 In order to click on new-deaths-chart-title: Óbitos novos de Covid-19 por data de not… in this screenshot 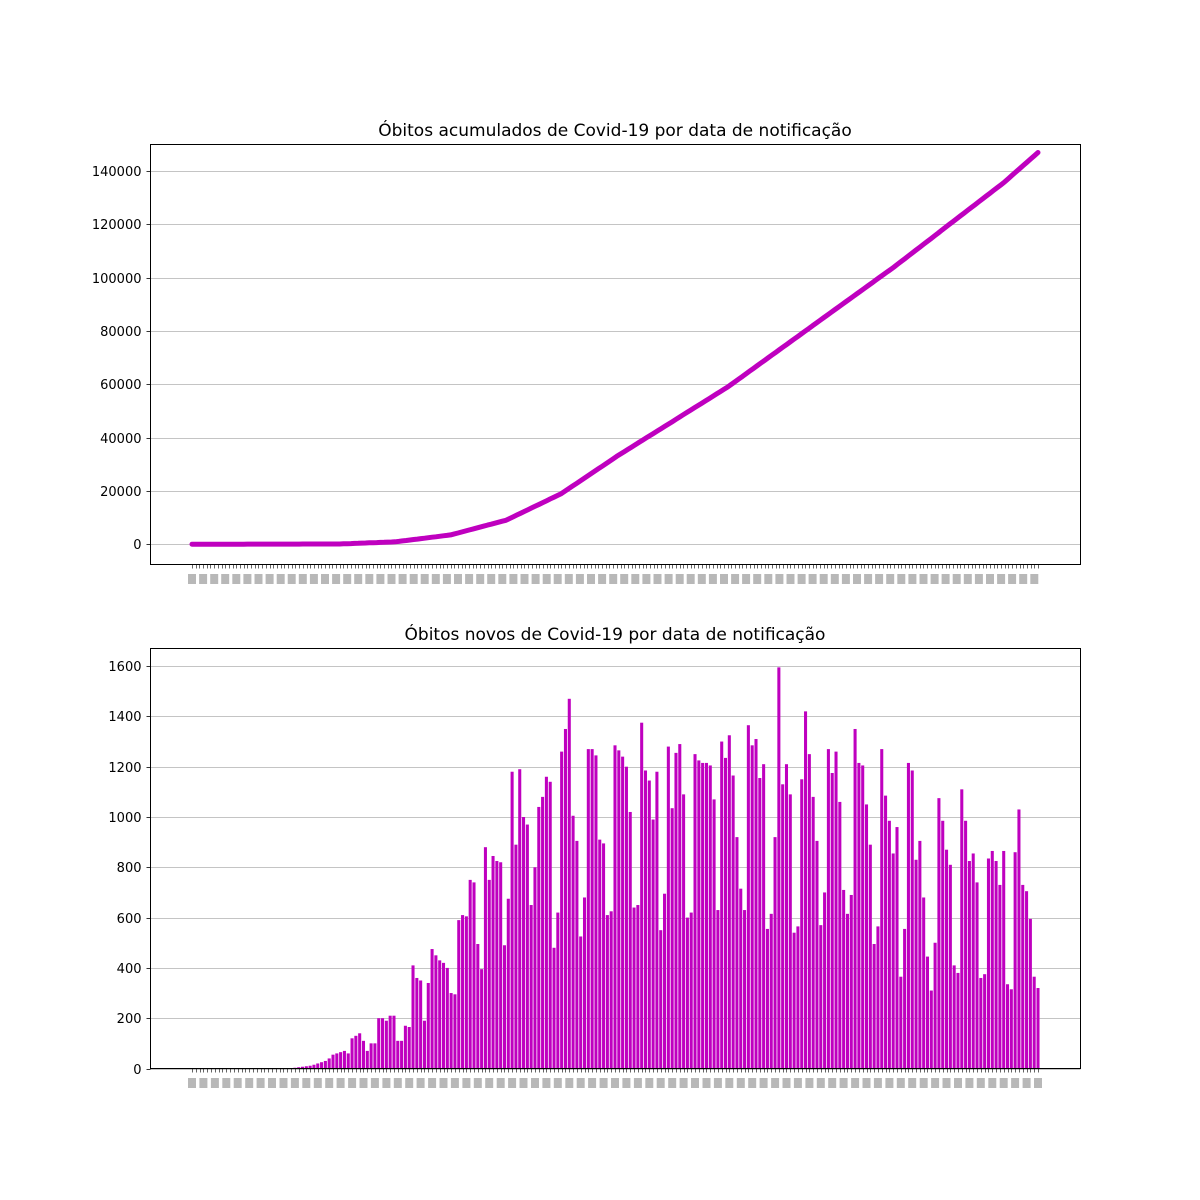, I will do `click(615, 634)`.